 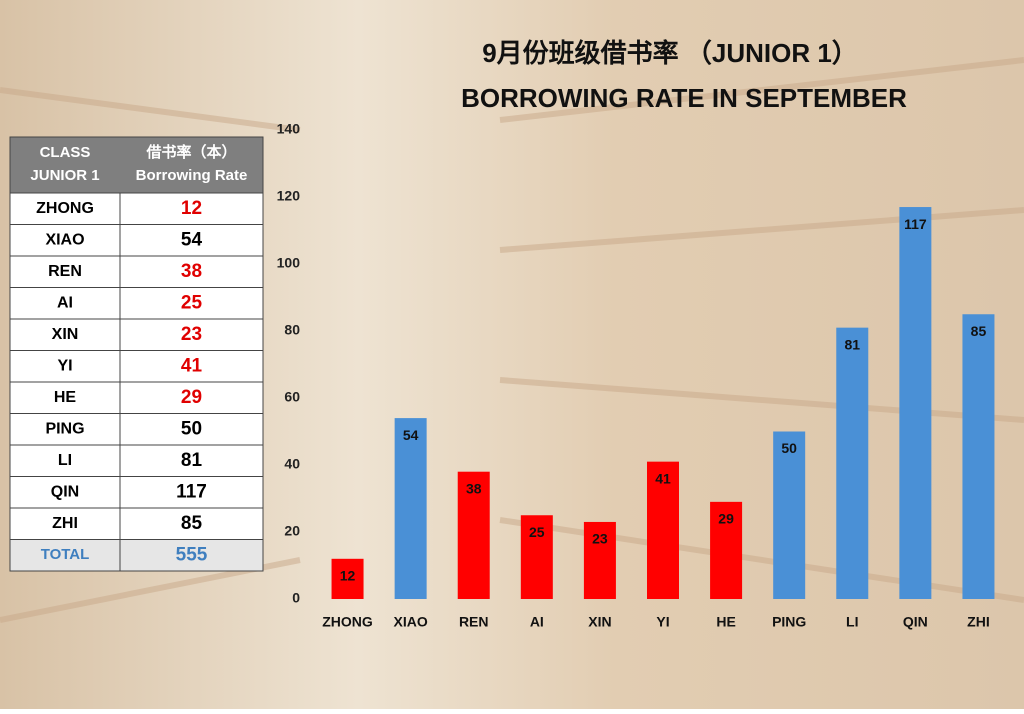 What do you see at coordinates (670, 53) in the screenshot?
I see `chart-title: 9月份班级借书率 （JUNIOR 1）` at bounding box center [670, 53].